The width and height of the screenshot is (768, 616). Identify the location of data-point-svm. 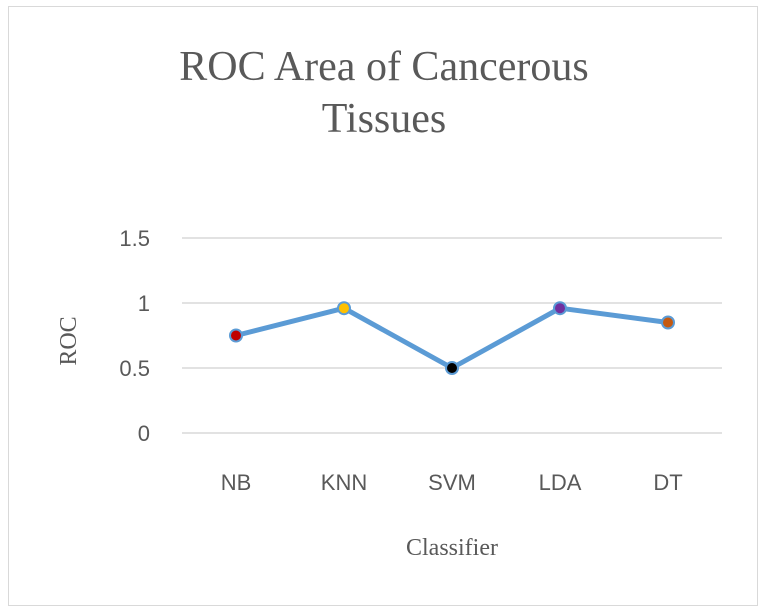
(452, 368).